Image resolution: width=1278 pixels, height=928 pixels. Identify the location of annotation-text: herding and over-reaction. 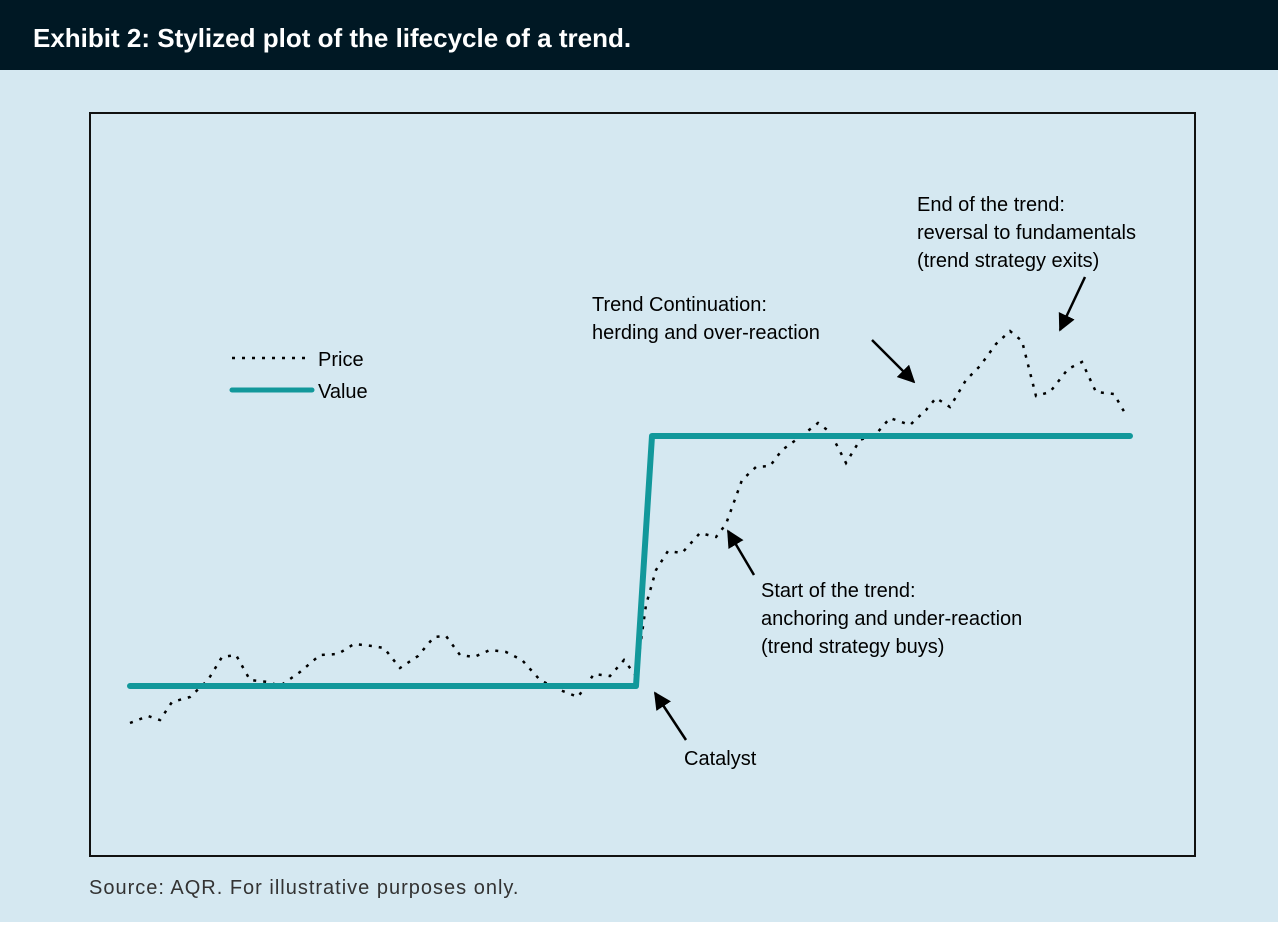
(706, 333).